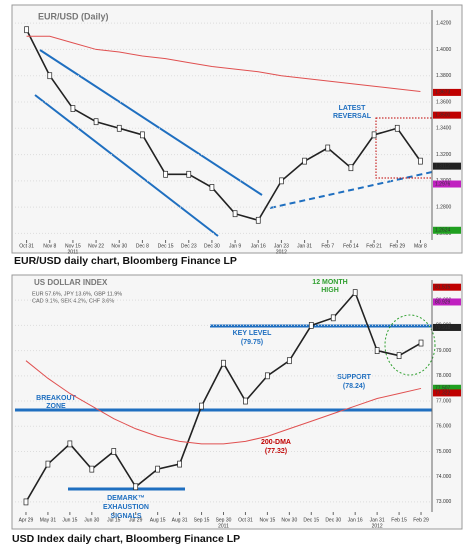  I want to click on y-tick-label: 76.000, so click(444, 427).